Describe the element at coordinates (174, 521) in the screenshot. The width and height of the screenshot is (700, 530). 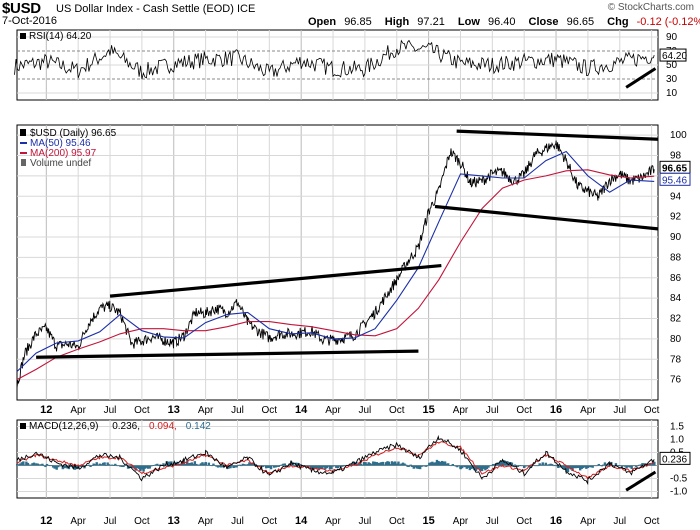
I see `x-tick-label-macd-4: 13` at that location.